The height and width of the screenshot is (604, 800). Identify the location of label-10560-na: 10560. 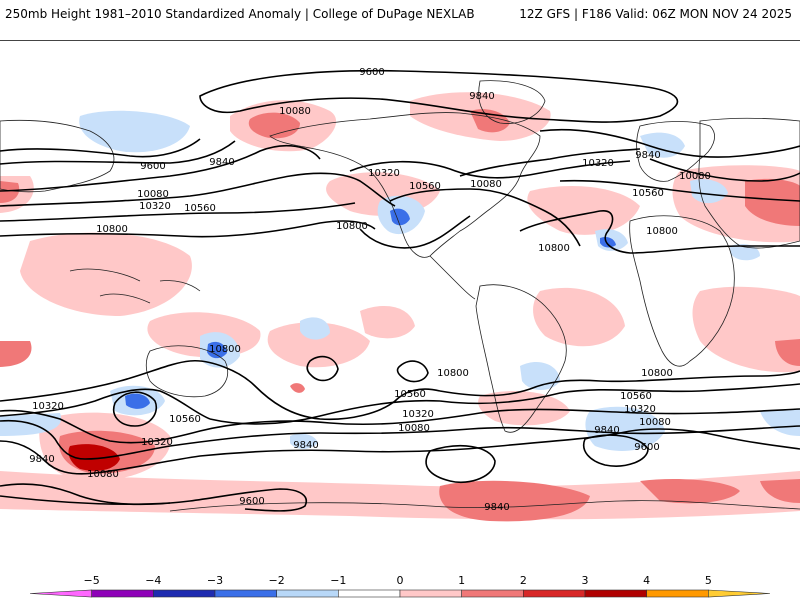
(425, 186).